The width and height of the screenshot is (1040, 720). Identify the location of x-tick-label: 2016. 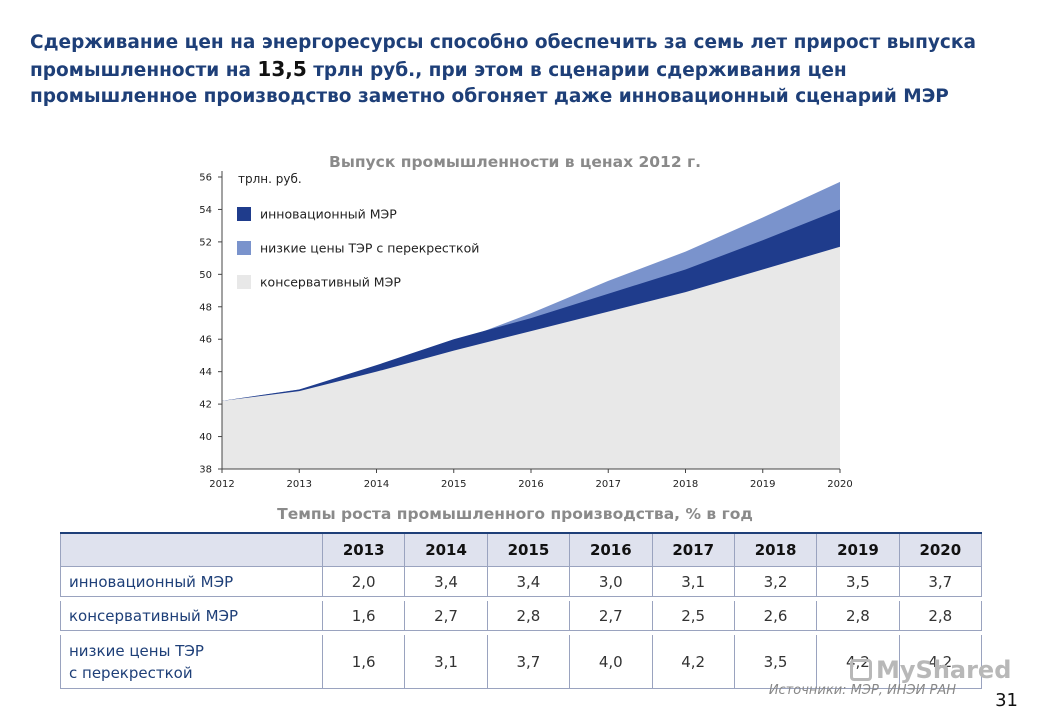
(530, 484).